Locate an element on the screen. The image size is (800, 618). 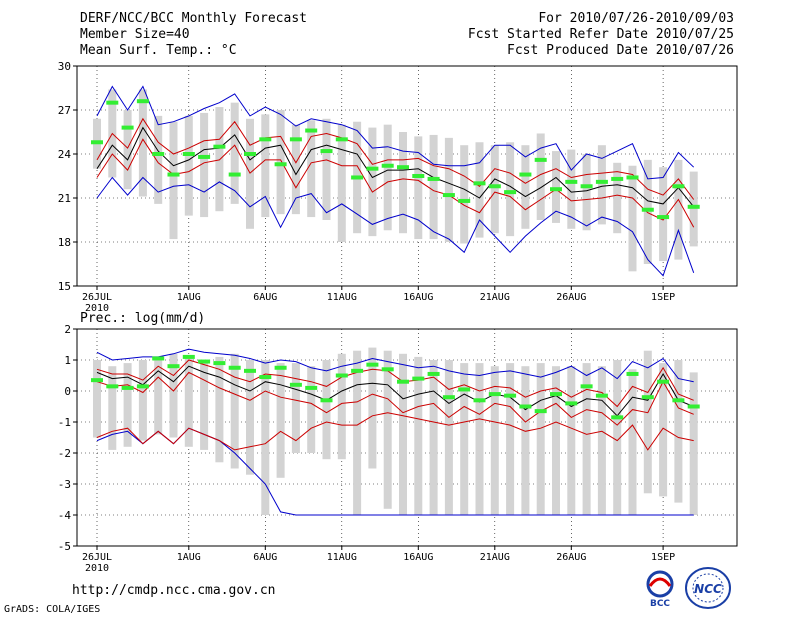
source-url: http://cmdp.ncc.cma.gov.cn is located at coordinates (174, 590).